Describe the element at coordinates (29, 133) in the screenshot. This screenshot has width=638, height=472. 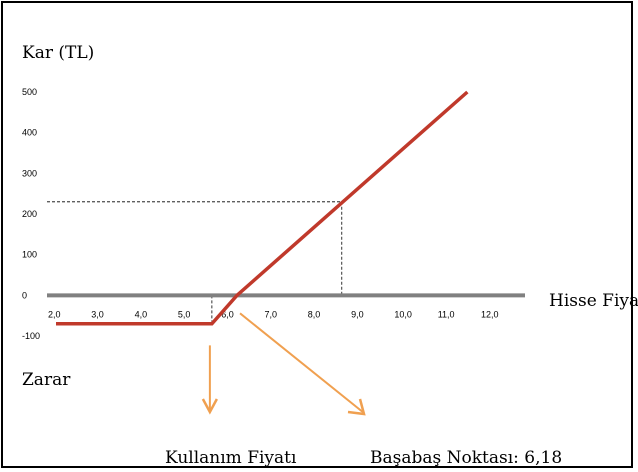
I see `y-tick-label: 400` at that location.